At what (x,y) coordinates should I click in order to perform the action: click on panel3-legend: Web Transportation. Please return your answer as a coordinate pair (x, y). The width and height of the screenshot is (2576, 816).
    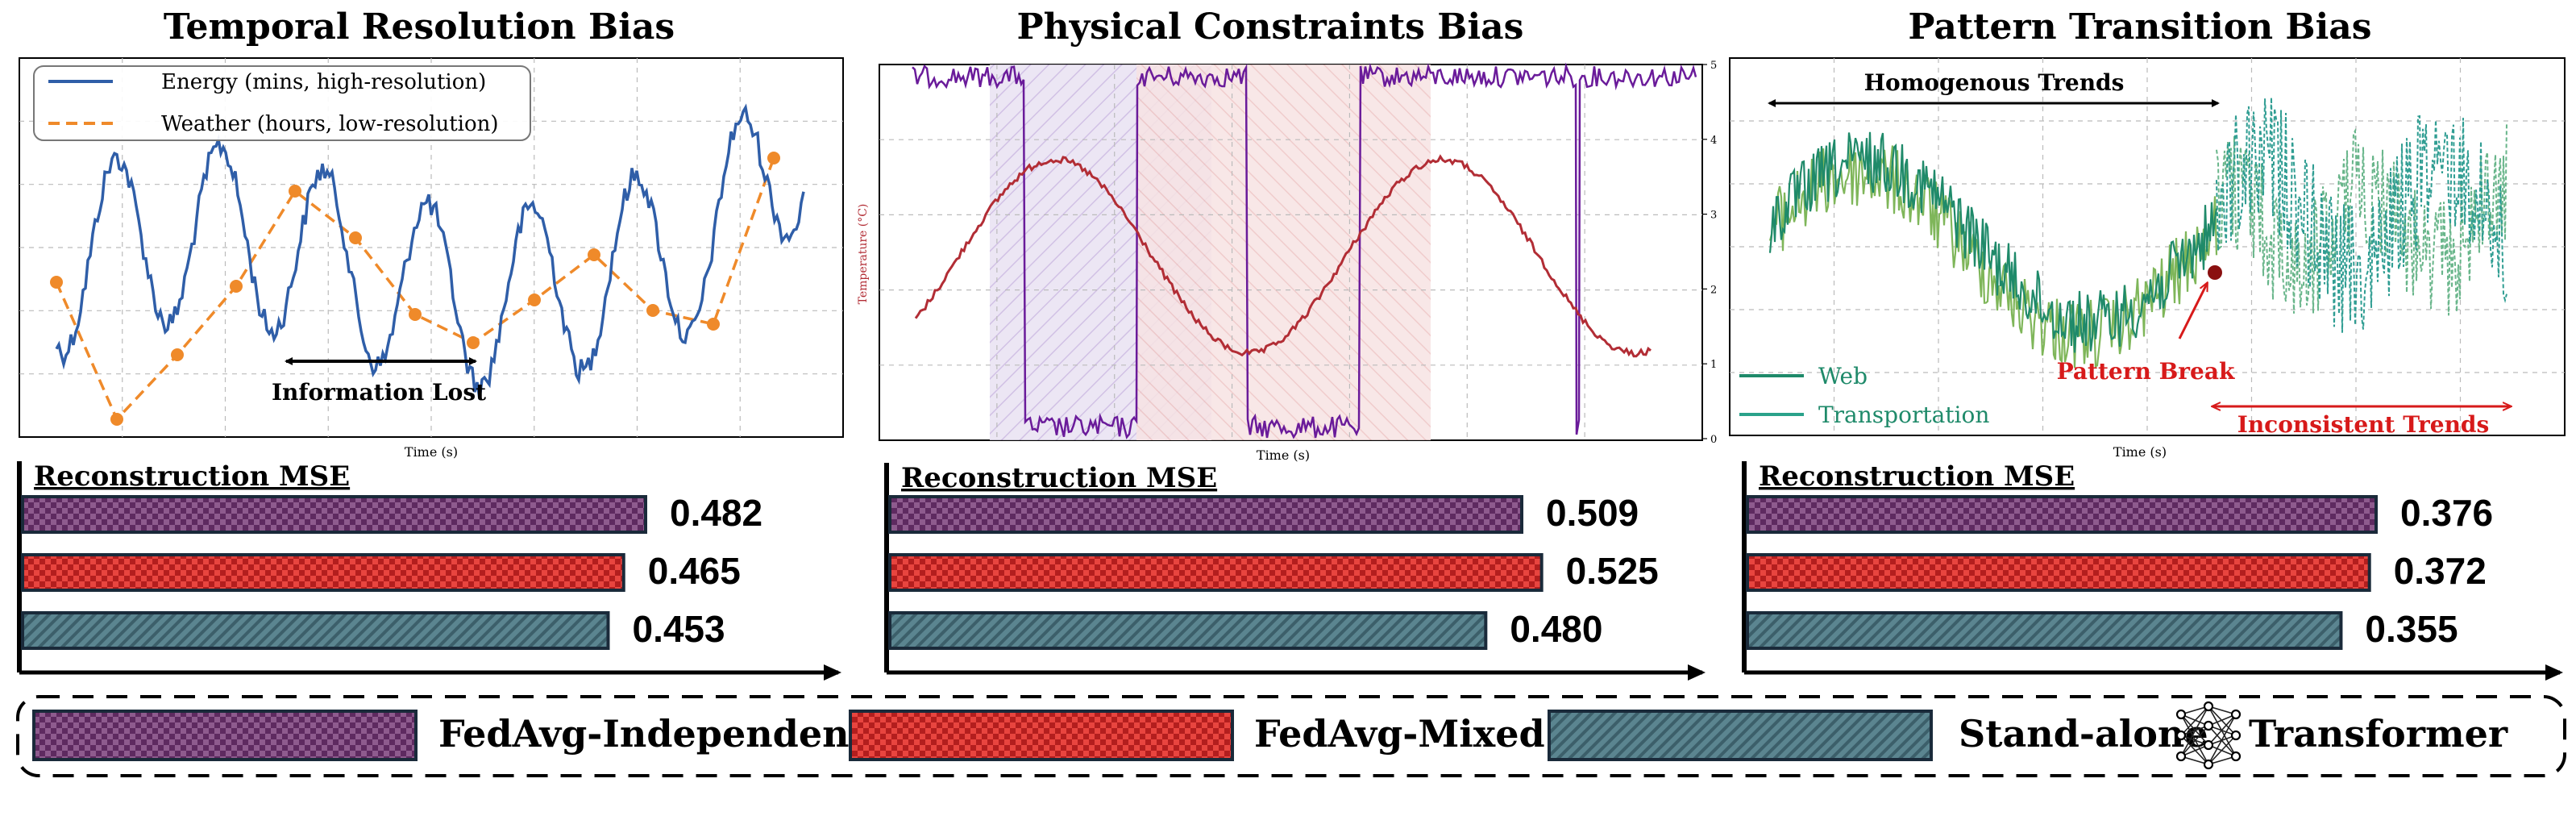
    Looking at the image, I should click on (1864, 395).